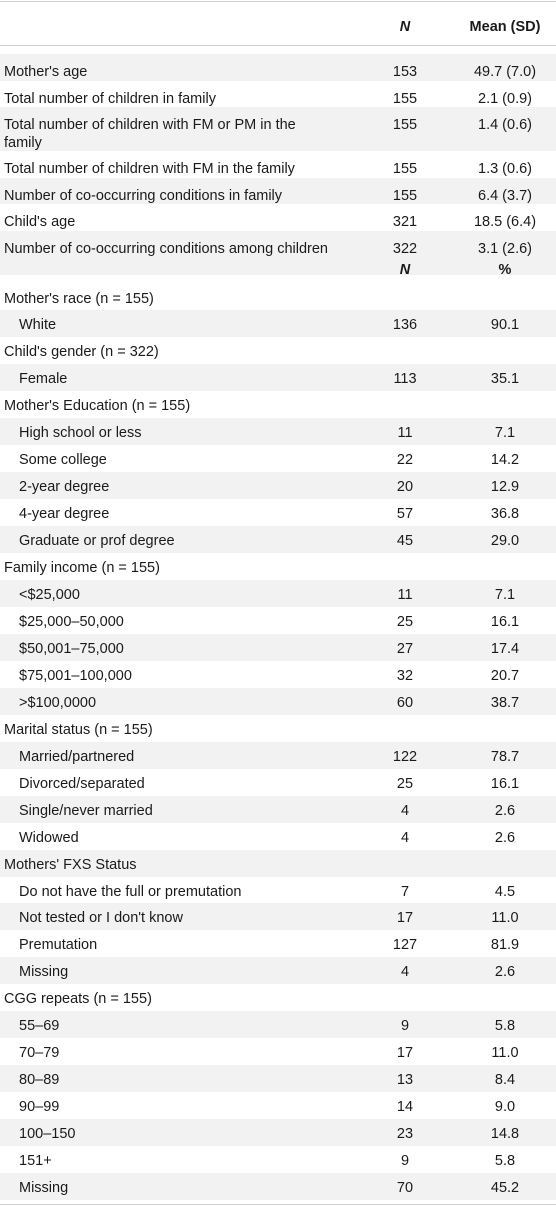 The height and width of the screenshot is (1206, 556). I want to click on row-label: $25,000–50,000, so click(184, 622).